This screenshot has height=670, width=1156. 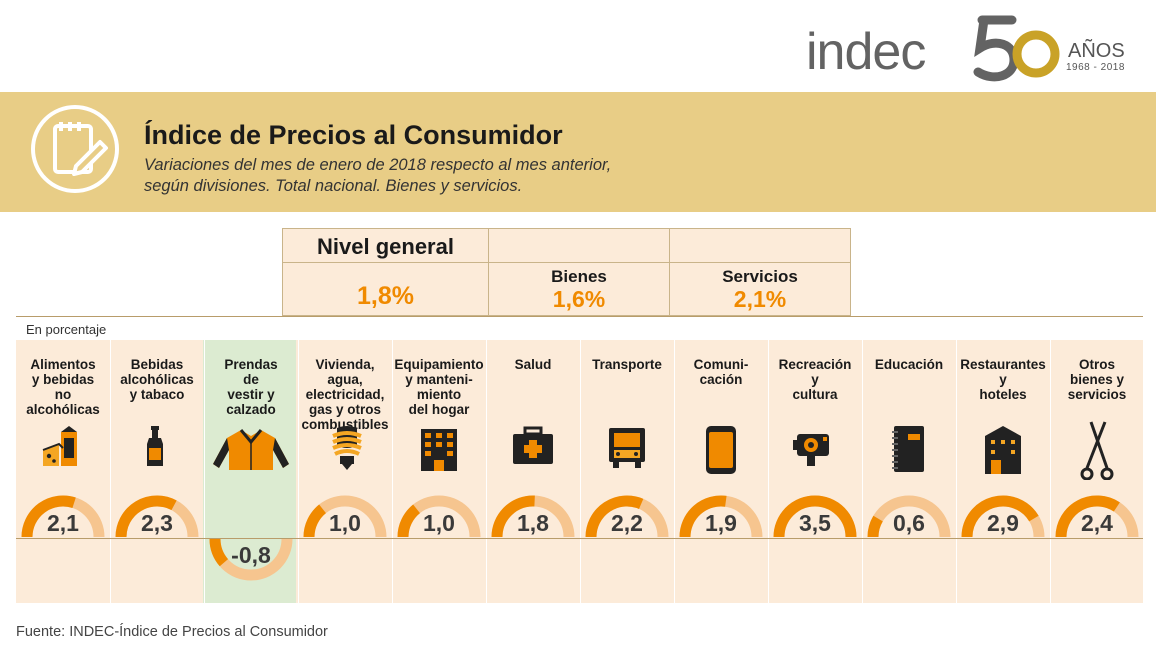 What do you see at coordinates (251, 394) in the screenshot?
I see `division-label-line: vestir y` at bounding box center [251, 394].